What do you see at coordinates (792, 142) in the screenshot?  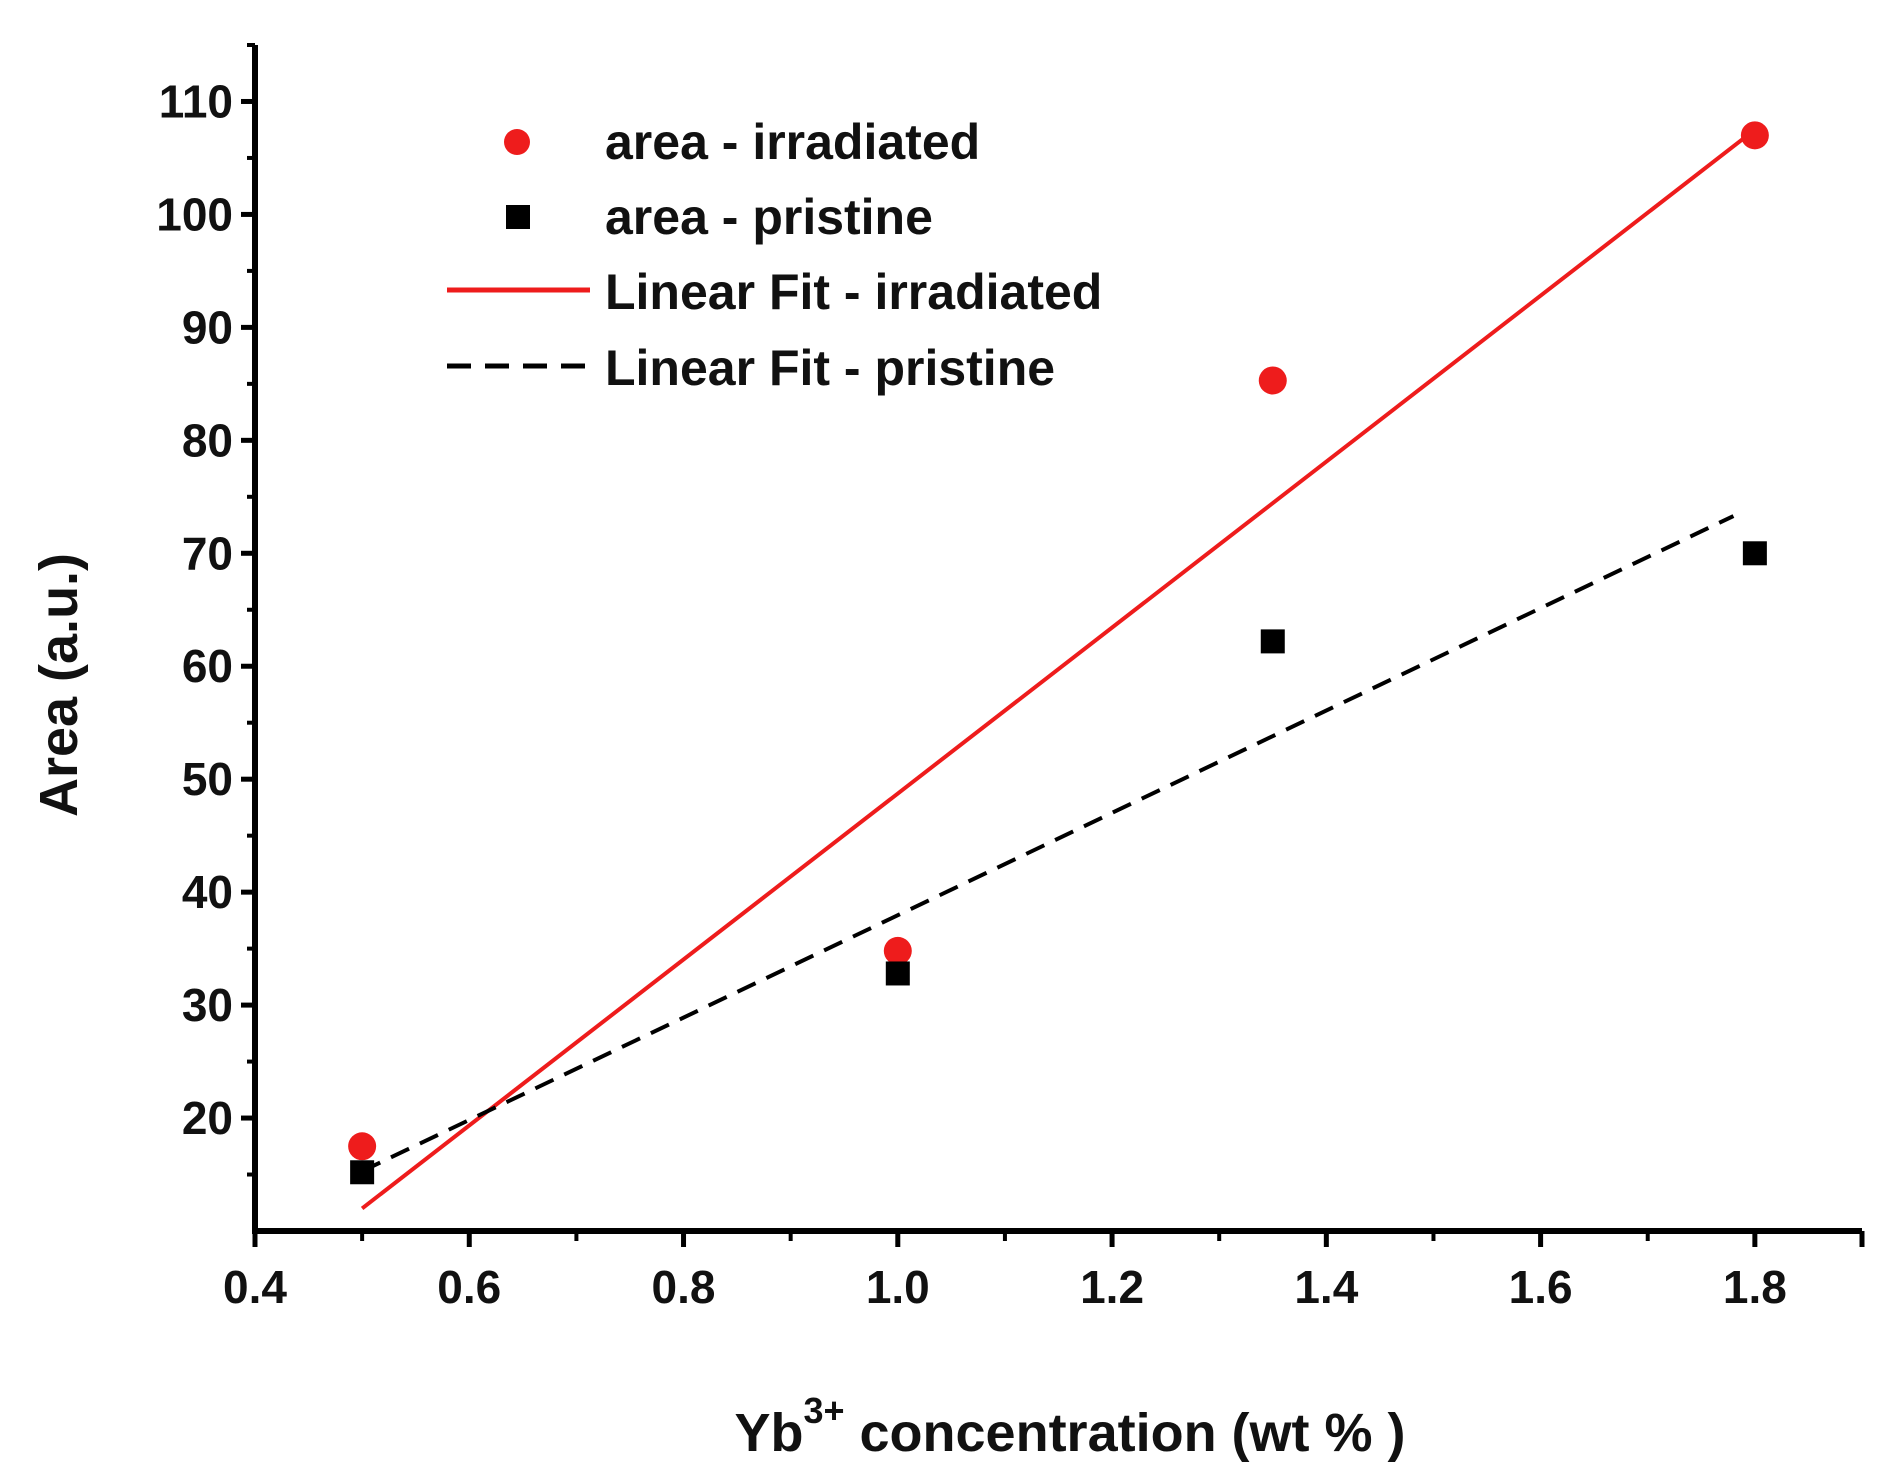 I see `legend-label-irradiated: area - irradiated` at bounding box center [792, 142].